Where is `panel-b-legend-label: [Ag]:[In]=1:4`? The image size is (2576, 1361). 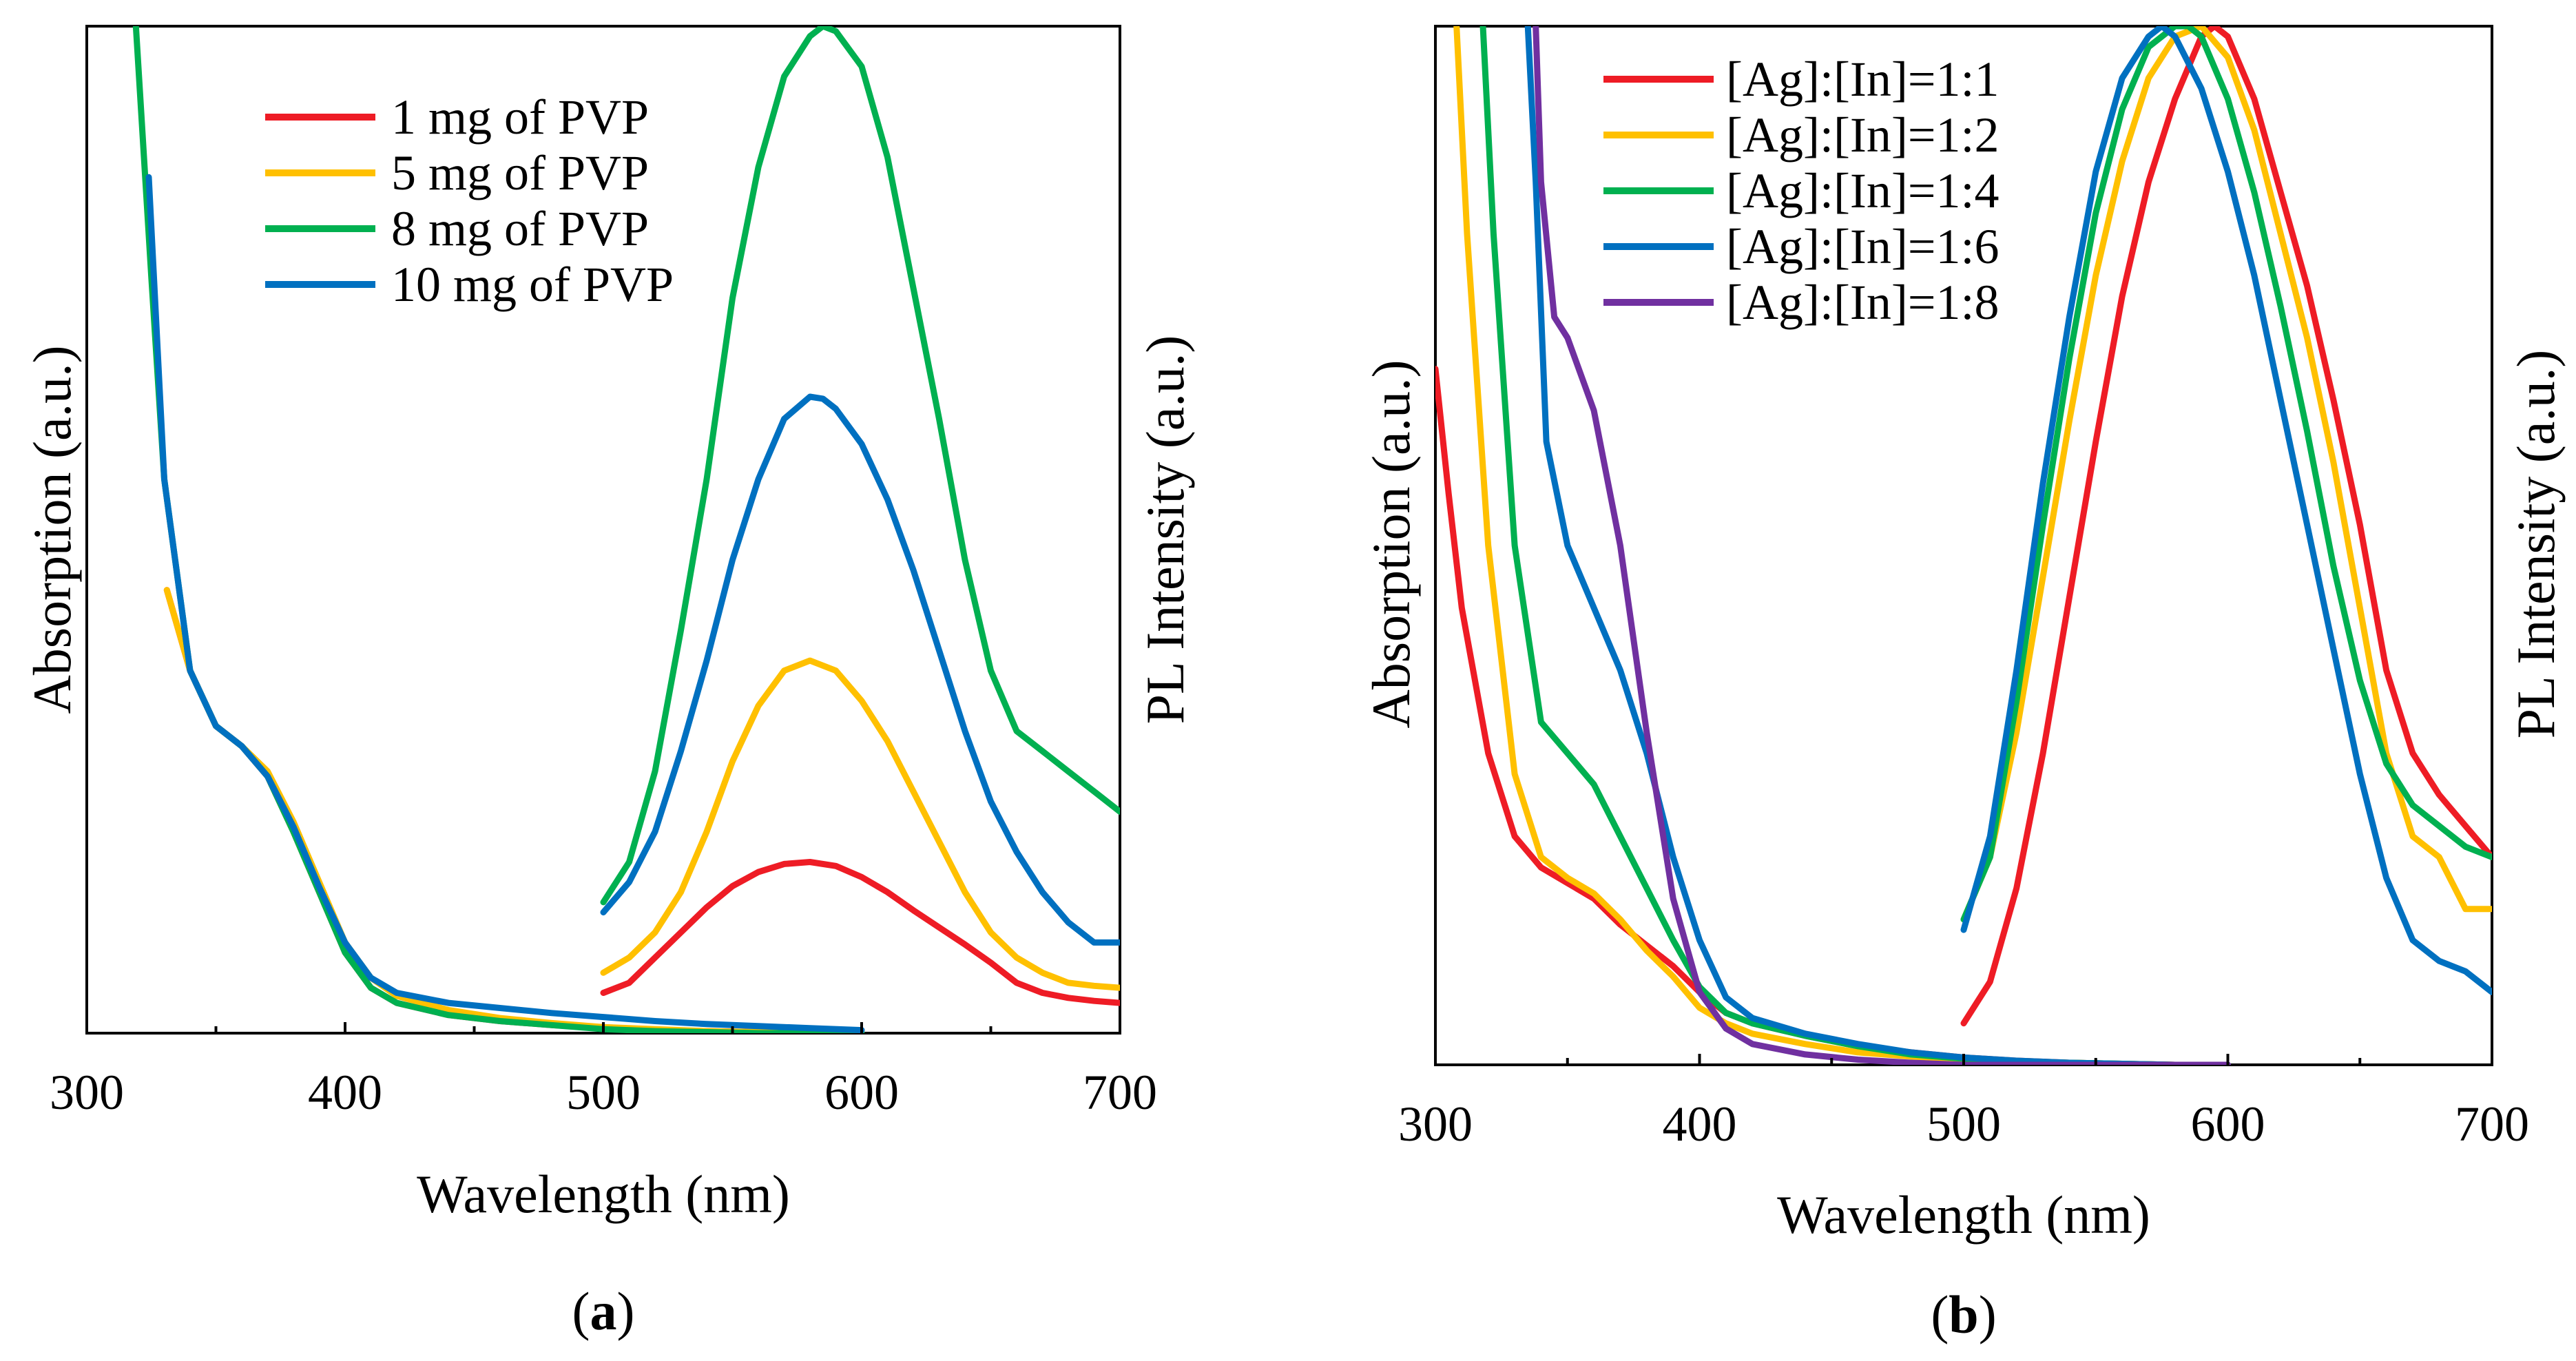 panel-b-legend-label: [Ag]:[In]=1:4 is located at coordinates (1862, 190).